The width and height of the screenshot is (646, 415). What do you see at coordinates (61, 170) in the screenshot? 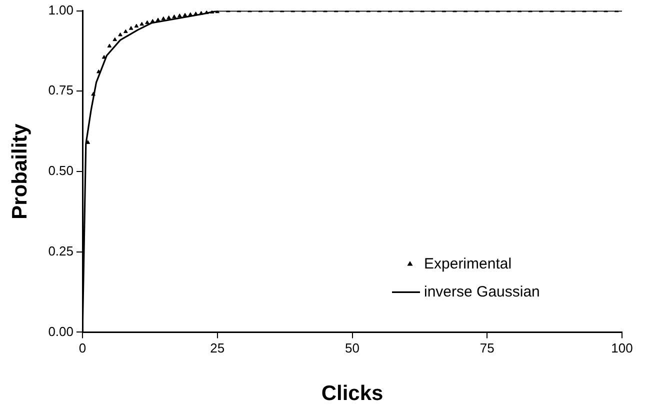
I see `y-tick-label: 0.50` at bounding box center [61, 170].